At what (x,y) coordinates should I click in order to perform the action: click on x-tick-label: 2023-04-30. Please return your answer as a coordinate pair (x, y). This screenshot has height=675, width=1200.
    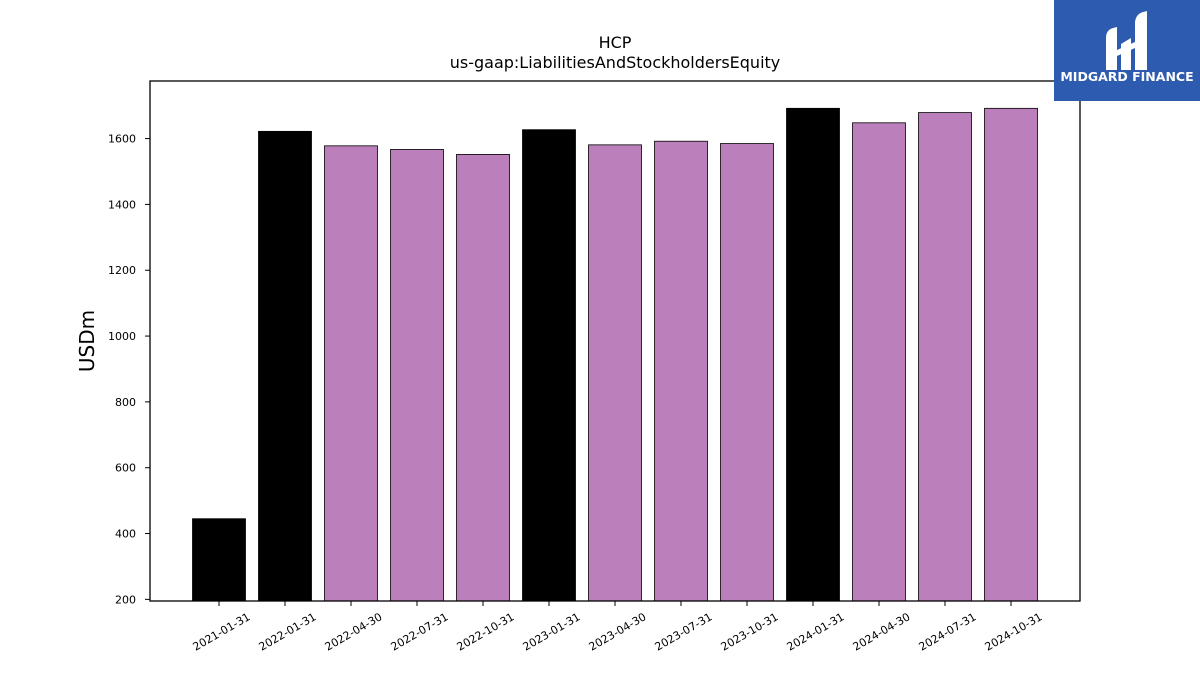
    Looking at the image, I should click on (618, 631).